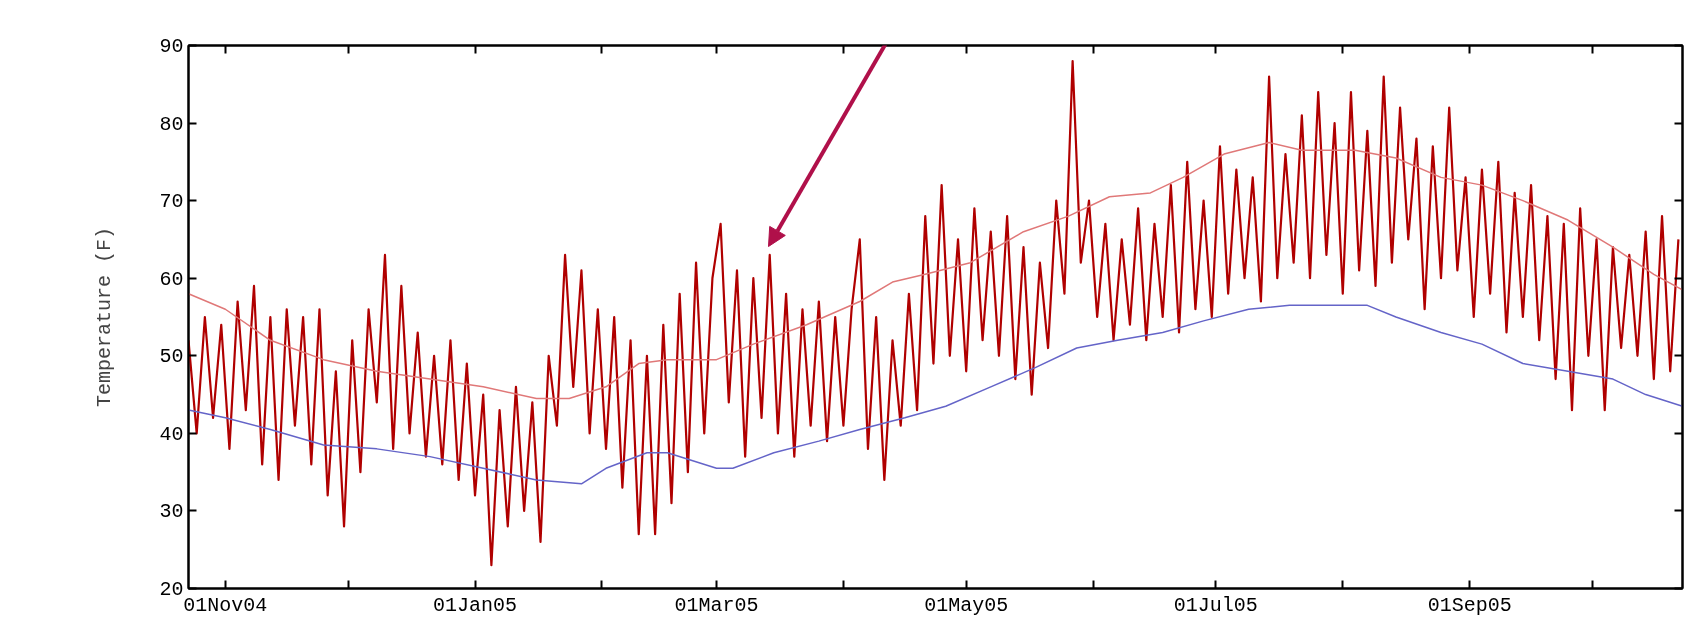  I want to click on y-tick-label: 90, so click(171, 46).